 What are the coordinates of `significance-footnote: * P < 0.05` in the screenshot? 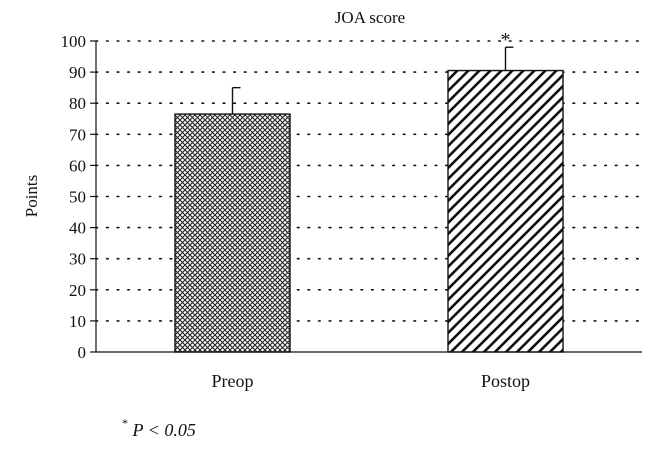 It's located at (159, 428).